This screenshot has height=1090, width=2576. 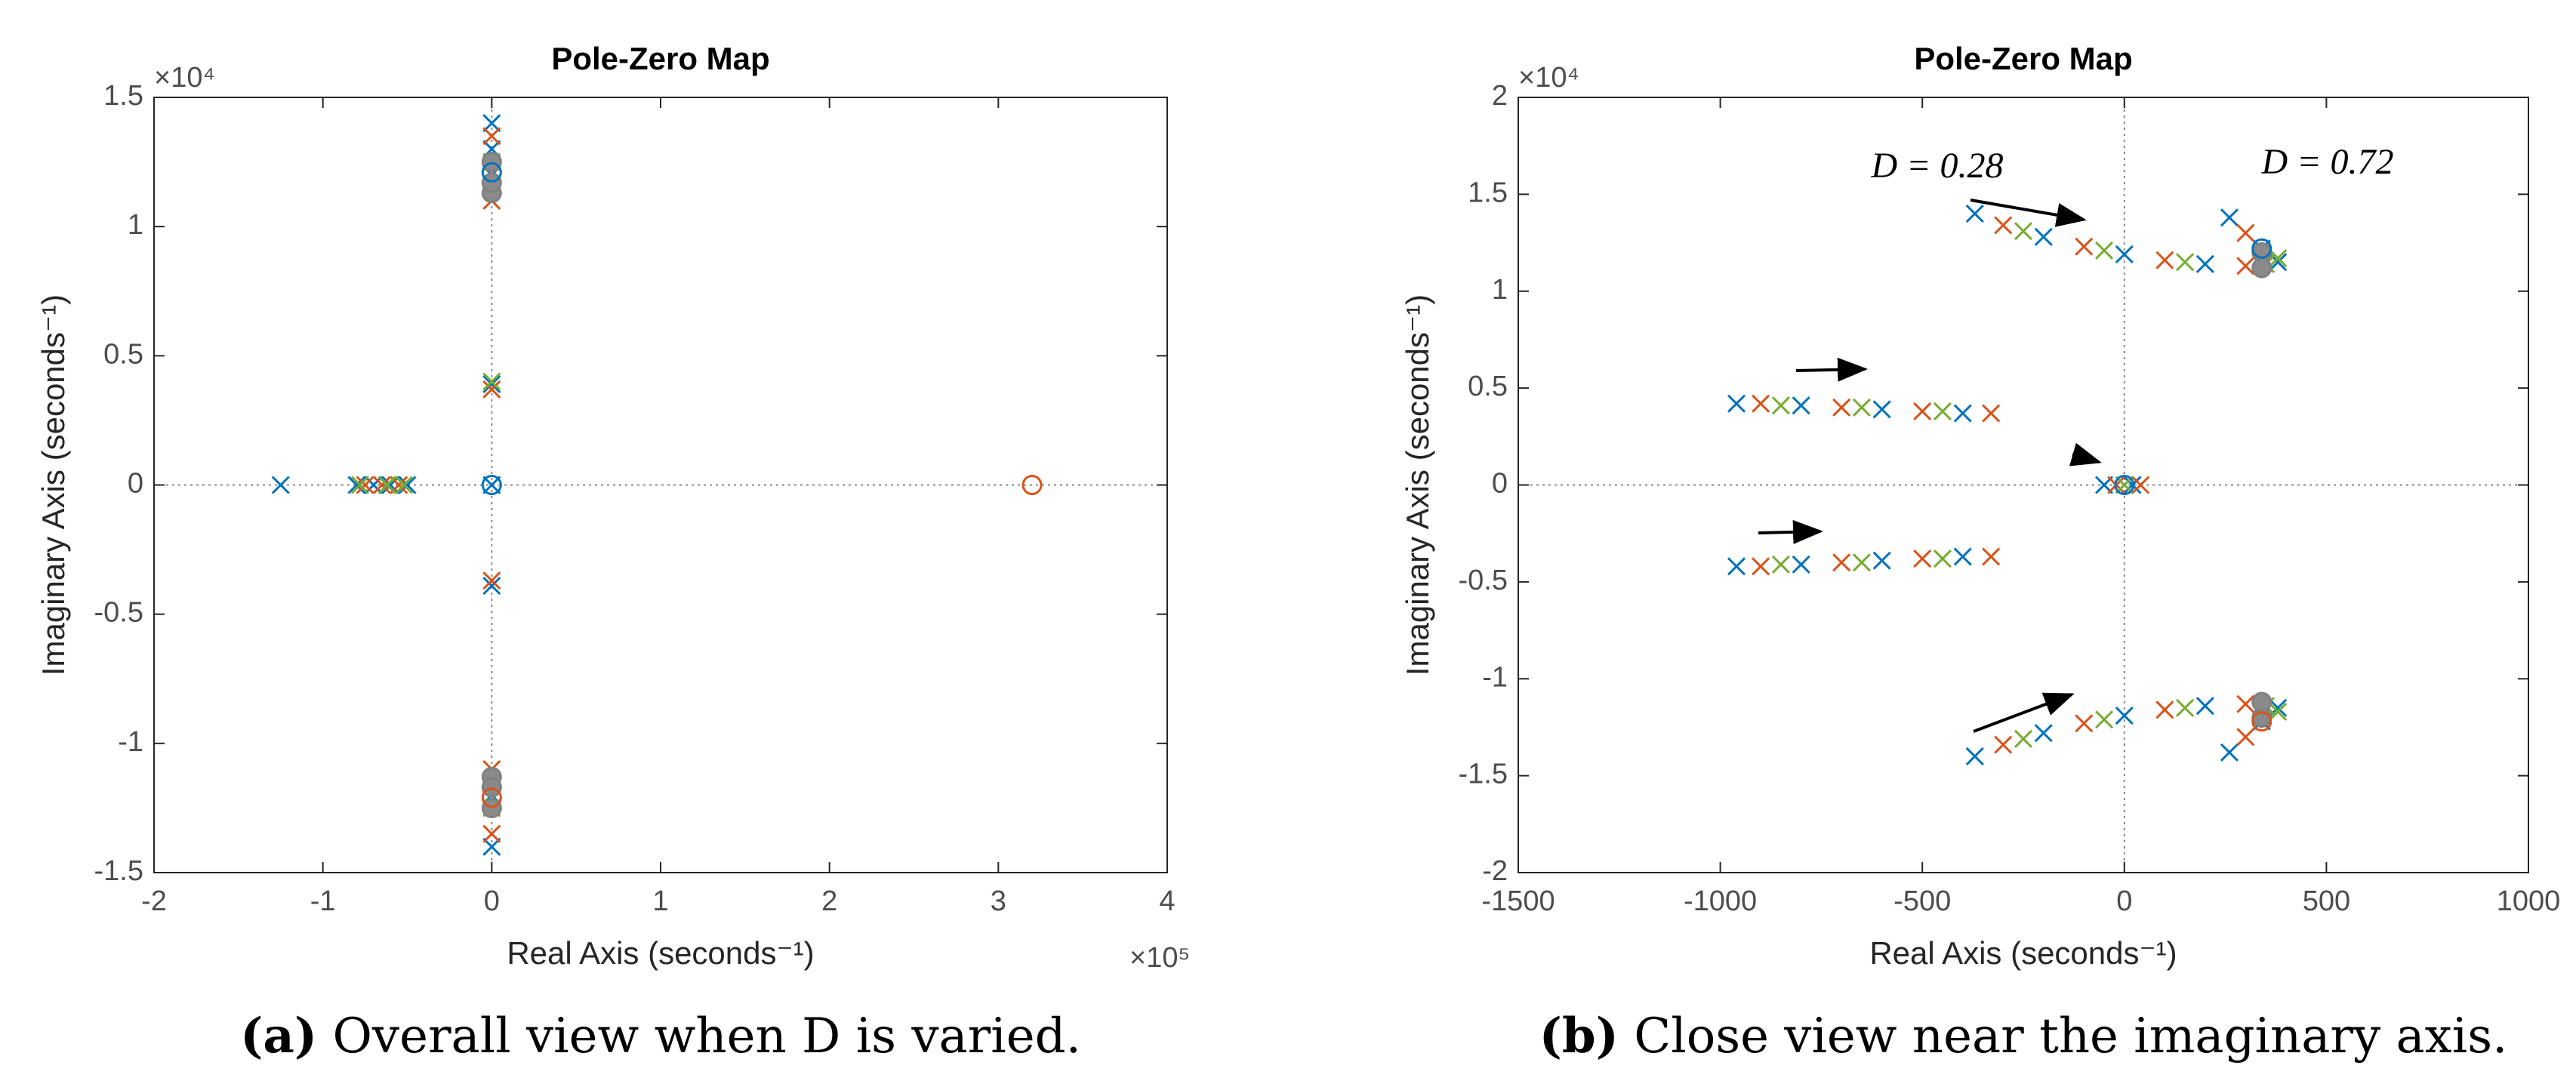 What do you see at coordinates (1500, 290) in the screenshot?
I see `y-tick-label: 1` at bounding box center [1500, 290].